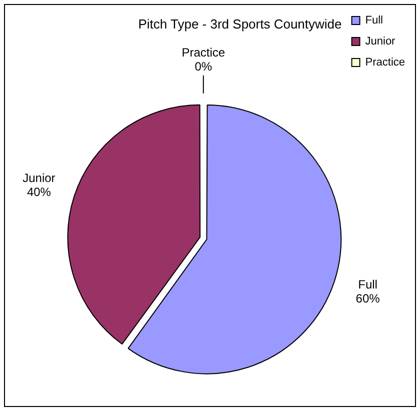 This screenshot has height=411, width=420. I want to click on legend-label: Practice, so click(385, 62).